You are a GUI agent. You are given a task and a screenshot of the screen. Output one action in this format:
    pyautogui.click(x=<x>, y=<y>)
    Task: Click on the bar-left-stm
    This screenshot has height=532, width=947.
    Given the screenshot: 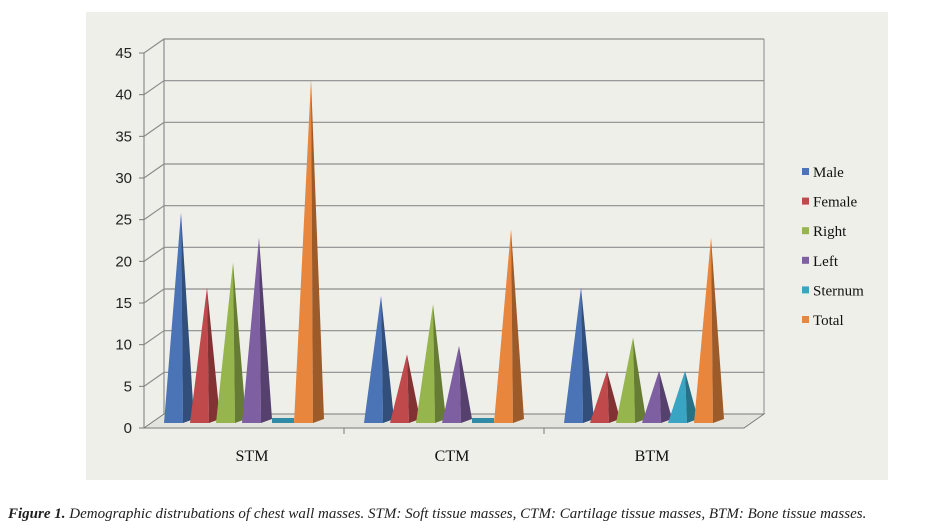 What is the action you would take?
    pyautogui.click(x=257, y=330)
    